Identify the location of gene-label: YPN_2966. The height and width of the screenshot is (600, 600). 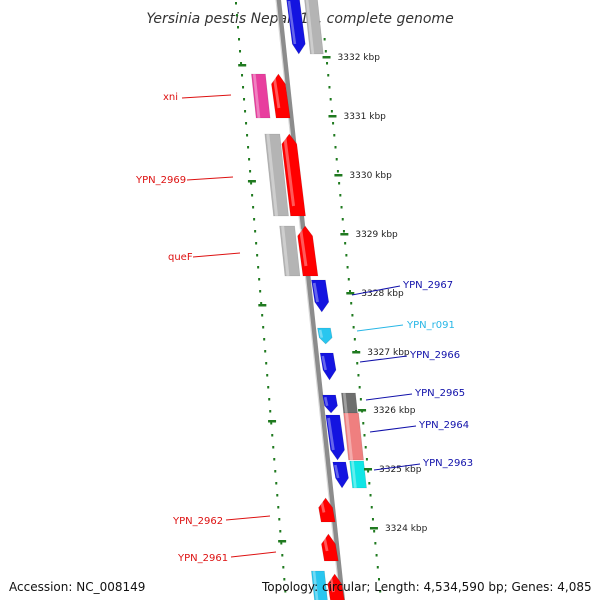
(434, 355).